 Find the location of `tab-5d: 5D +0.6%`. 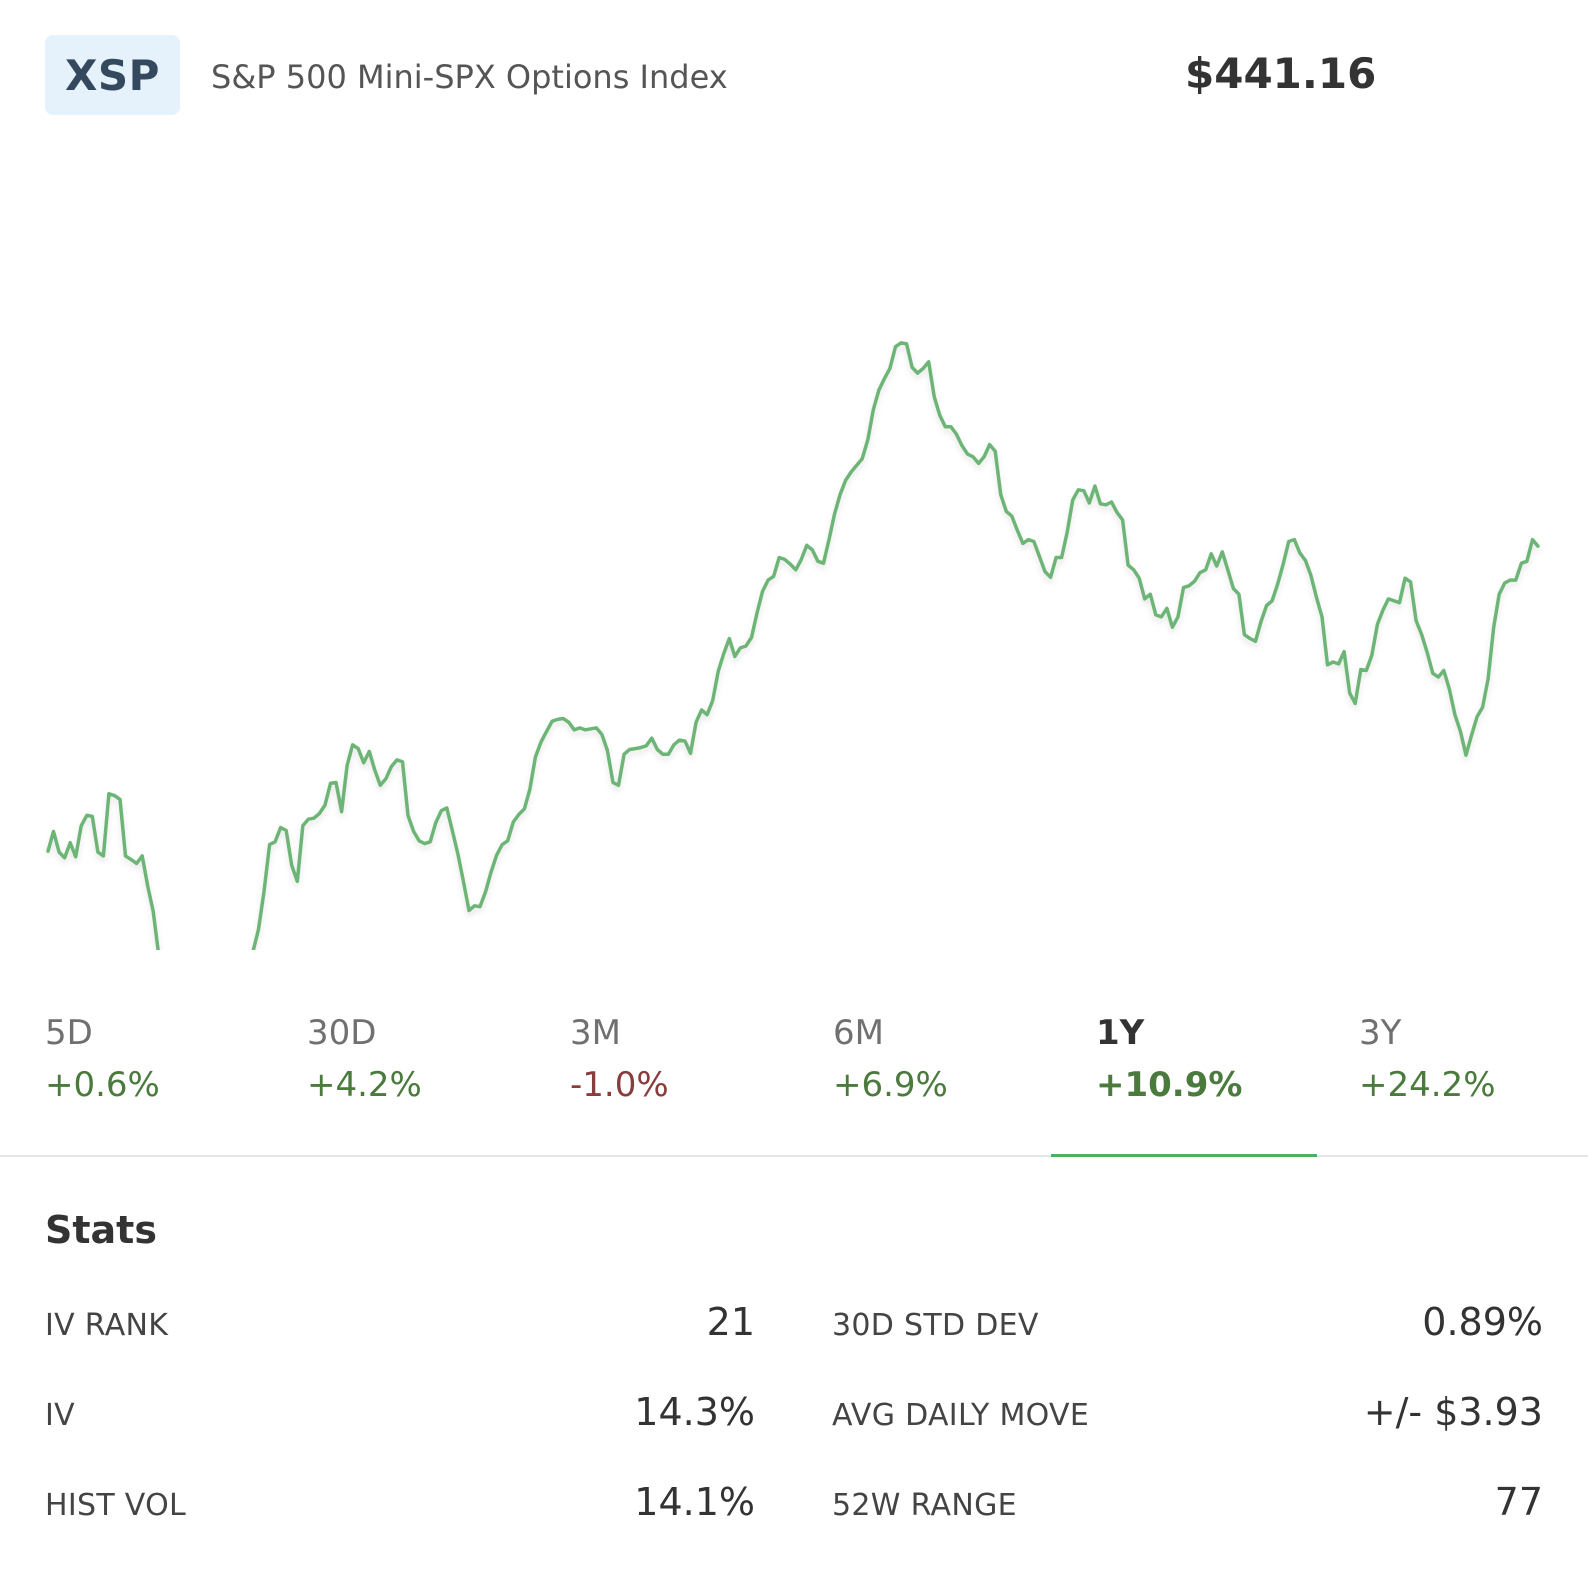

tab-5d: 5D +0.6% is located at coordinates (133, 1080).